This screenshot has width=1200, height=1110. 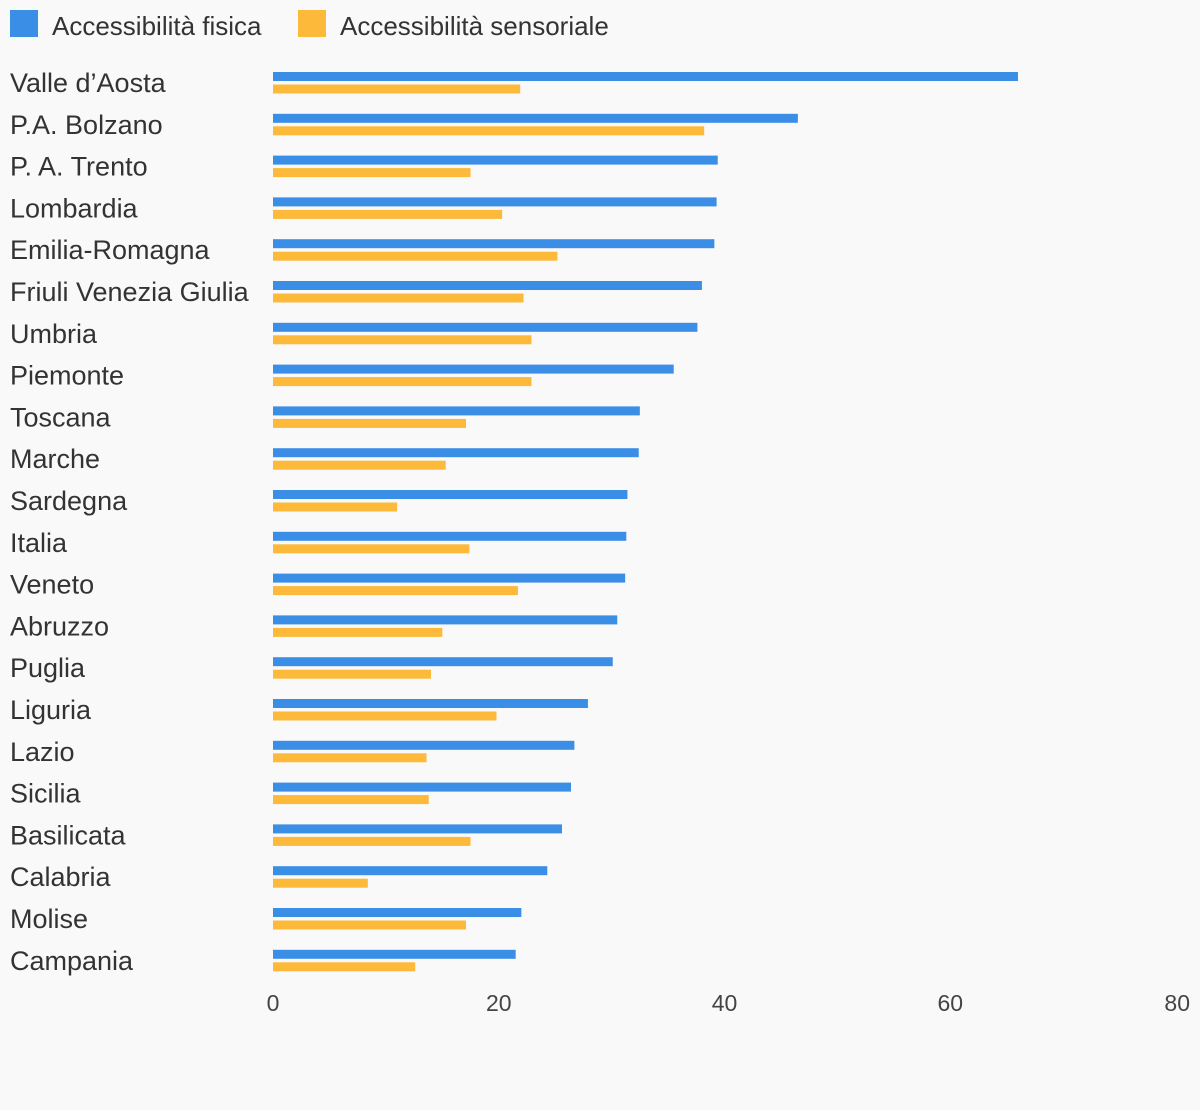 I want to click on x-tick-label: 0, so click(x=273, y=1003).